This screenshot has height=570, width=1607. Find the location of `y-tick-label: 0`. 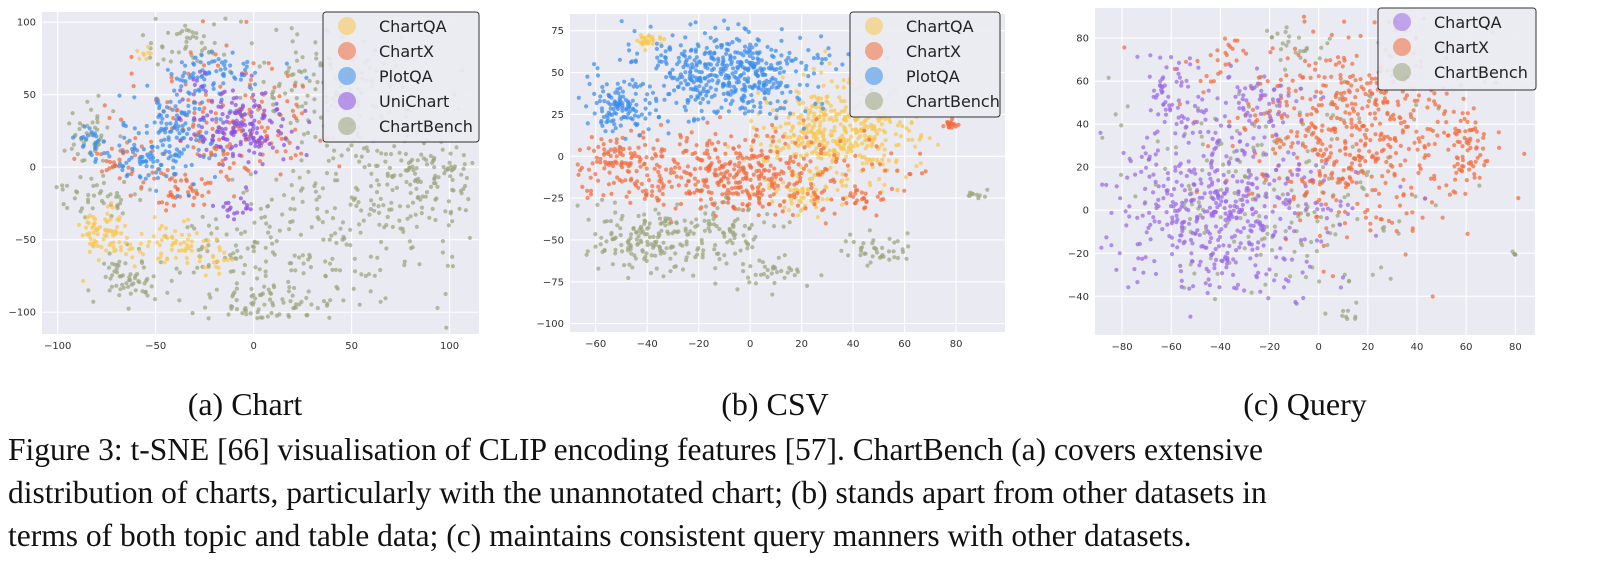

y-tick-label: 0 is located at coordinates (561, 157).